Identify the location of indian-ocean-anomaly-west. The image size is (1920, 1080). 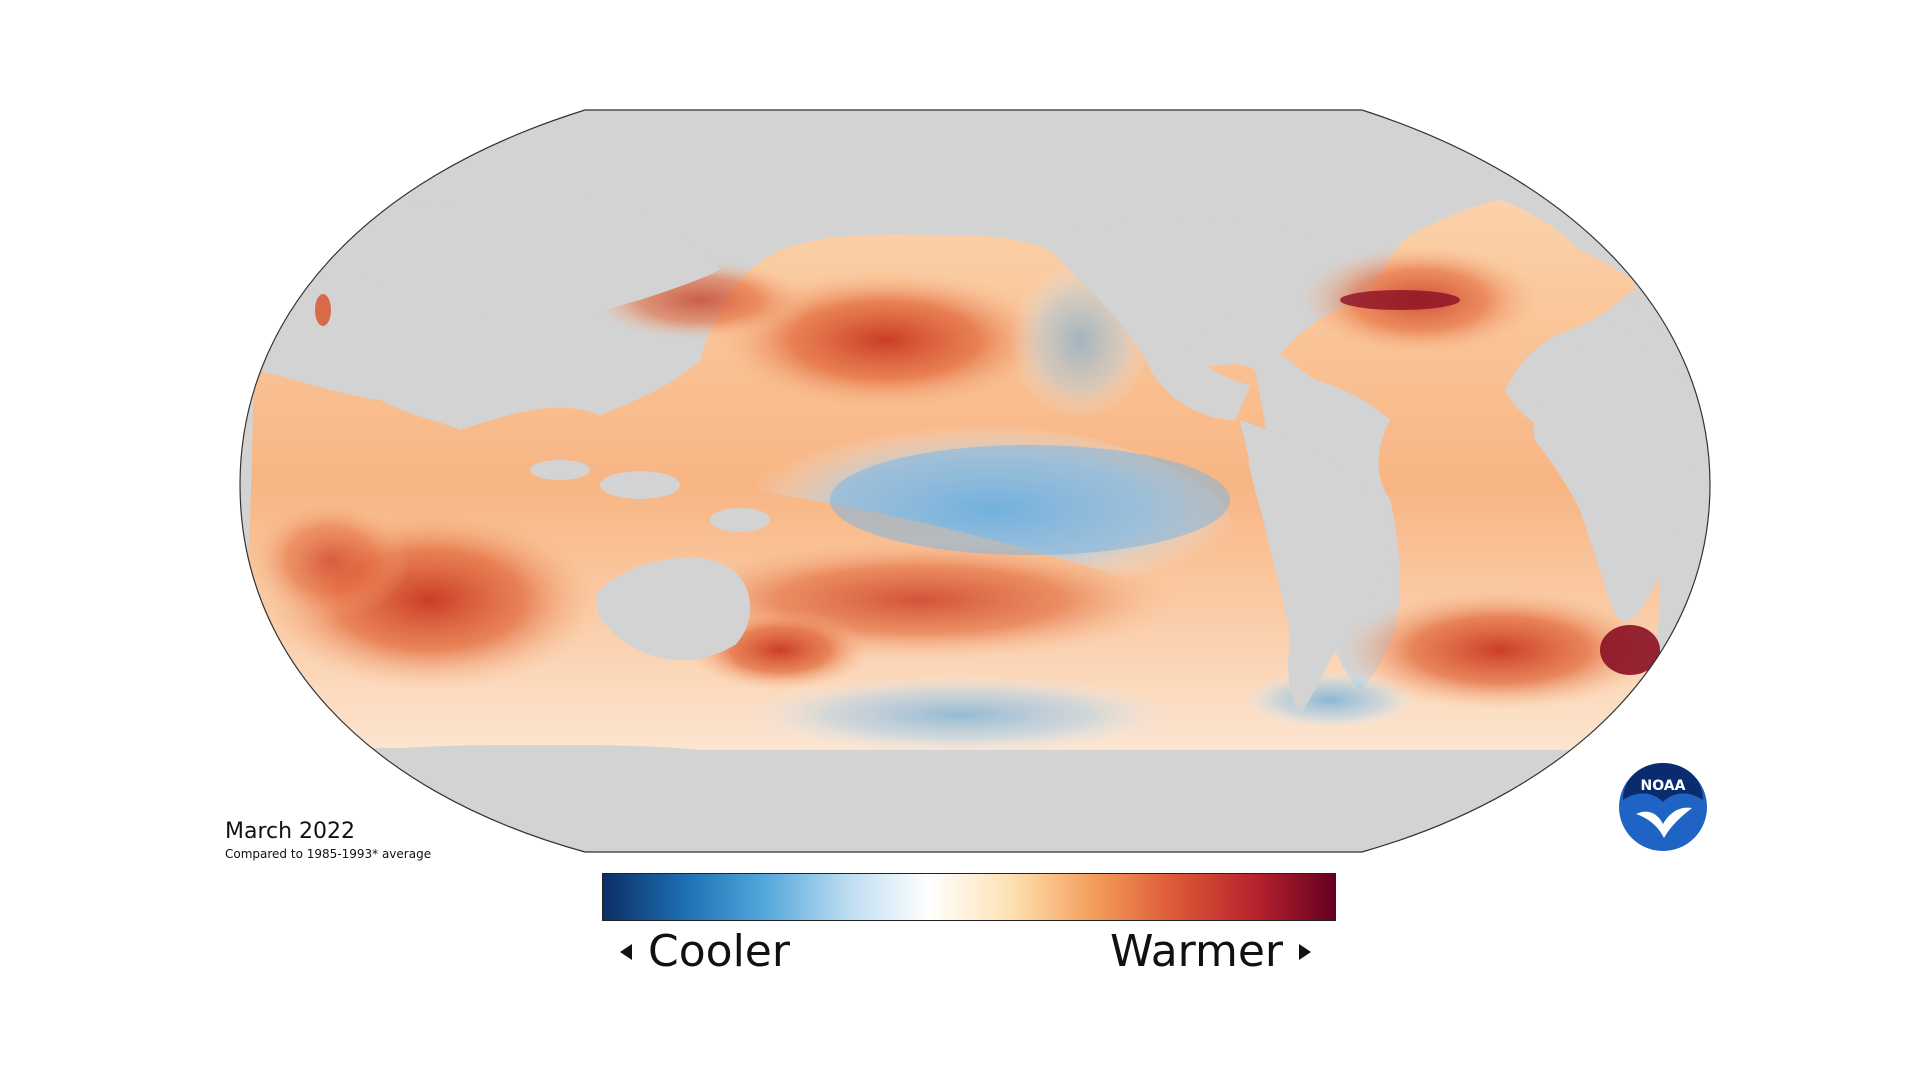
(330, 560).